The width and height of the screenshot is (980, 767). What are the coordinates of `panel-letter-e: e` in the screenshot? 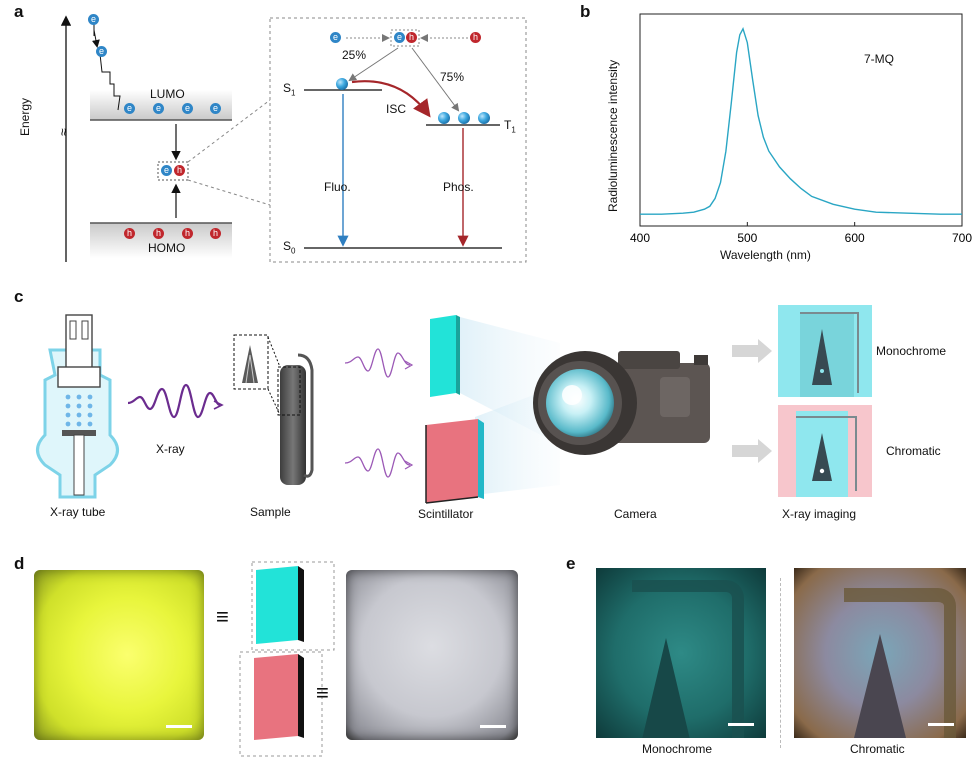 It's located at (571, 563).